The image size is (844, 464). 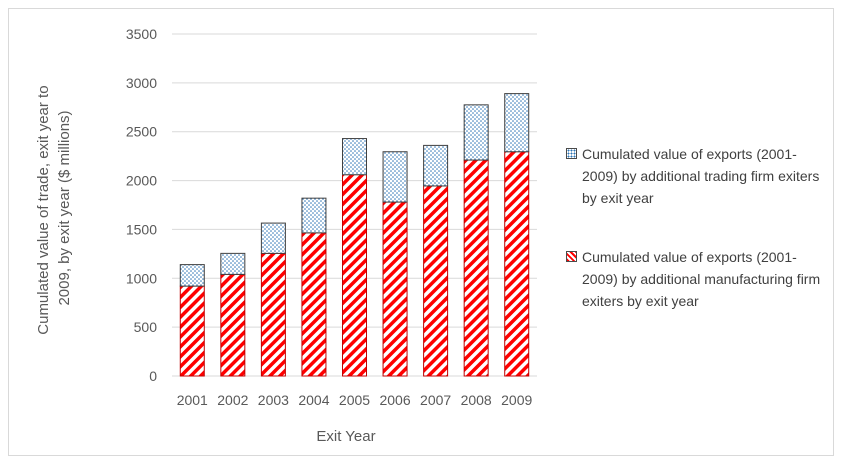 I want to click on legend-swatch-manufacturing, so click(x=571, y=256).